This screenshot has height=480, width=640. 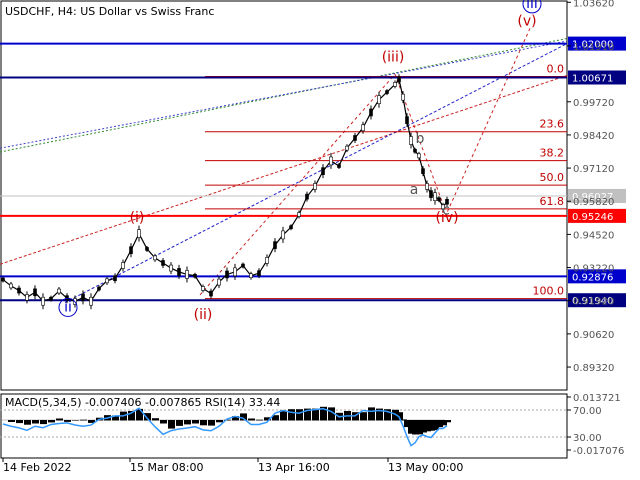 I want to click on macd-tick-label: 30.00, so click(x=587, y=438).